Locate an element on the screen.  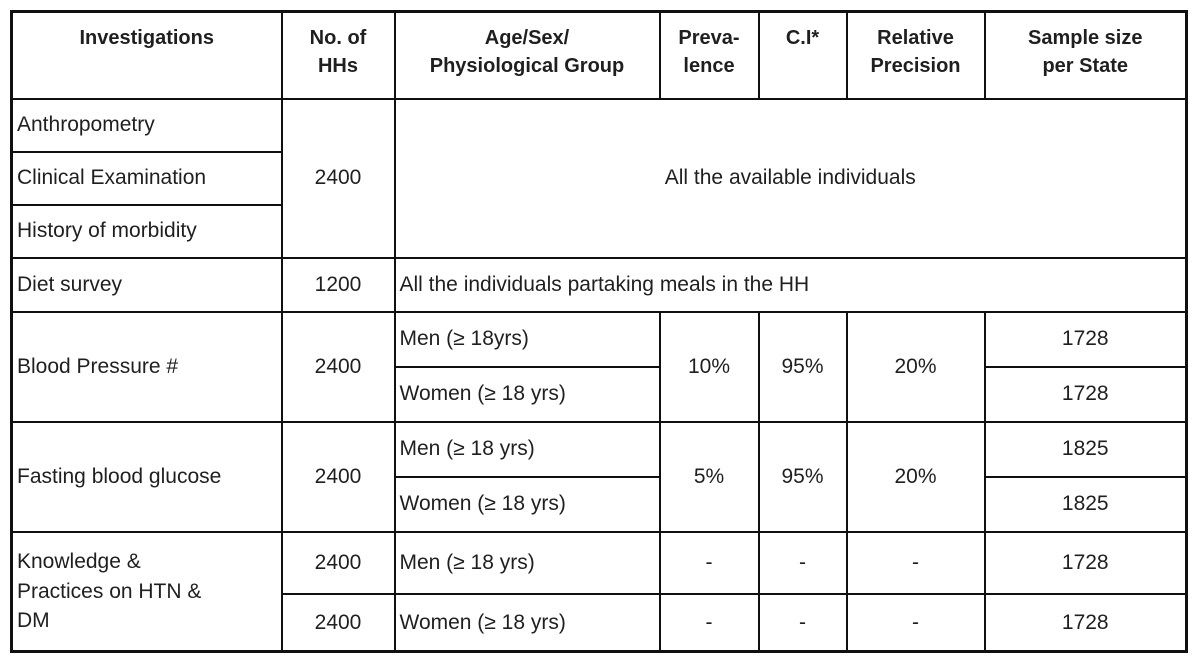
table-row-clinical-examination: Clinical Examination is located at coordinates (598, 178).